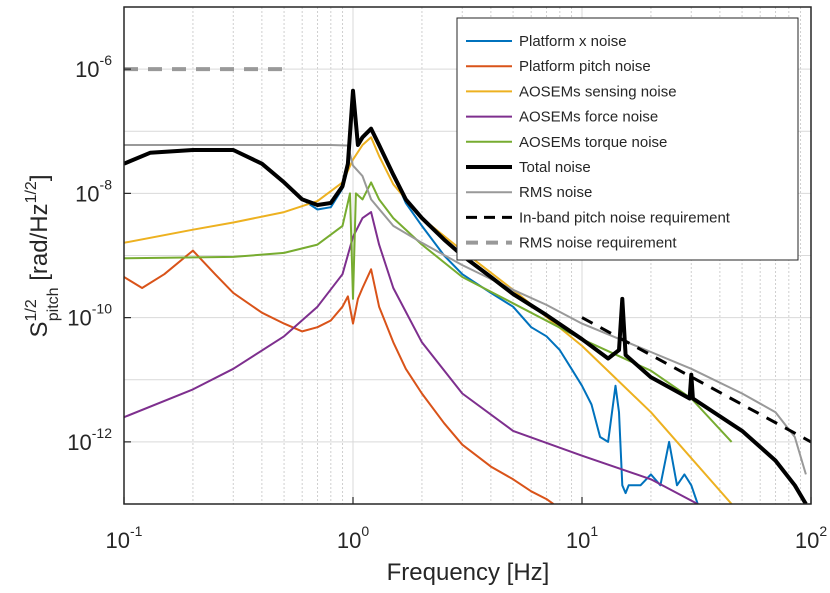 The height and width of the screenshot is (593, 830). I want to click on y-tick-label: 10⁻⁶, so click(93, 67).